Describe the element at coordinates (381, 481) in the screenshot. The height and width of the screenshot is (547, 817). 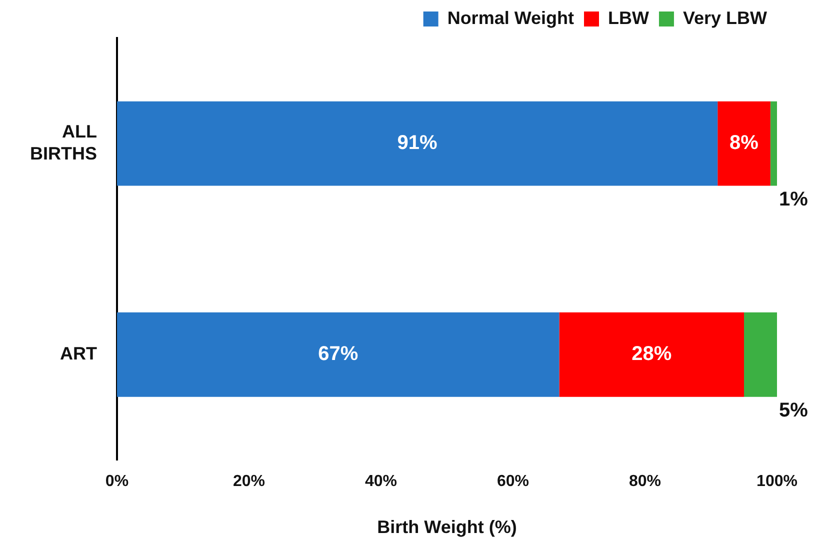
I see `x-tick-label: 40%` at that location.